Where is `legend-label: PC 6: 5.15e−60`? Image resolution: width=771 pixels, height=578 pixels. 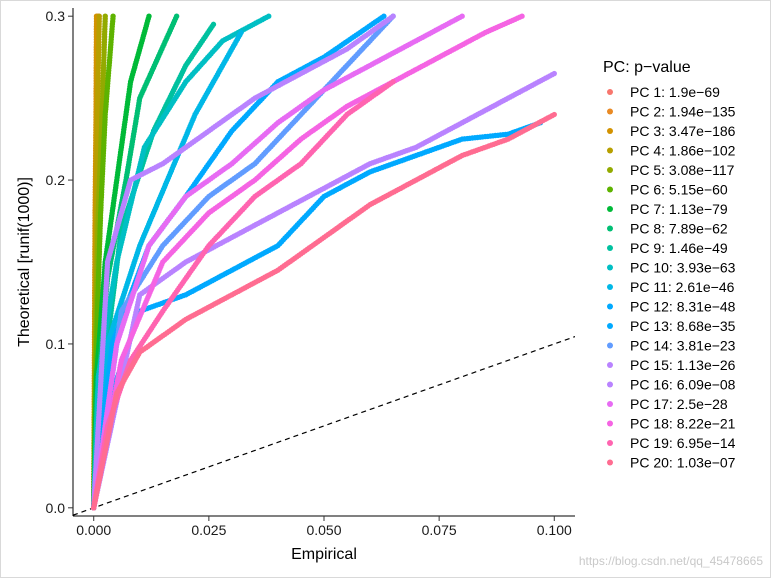
legend-label: PC 6: 5.15e−60 is located at coordinates (679, 190).